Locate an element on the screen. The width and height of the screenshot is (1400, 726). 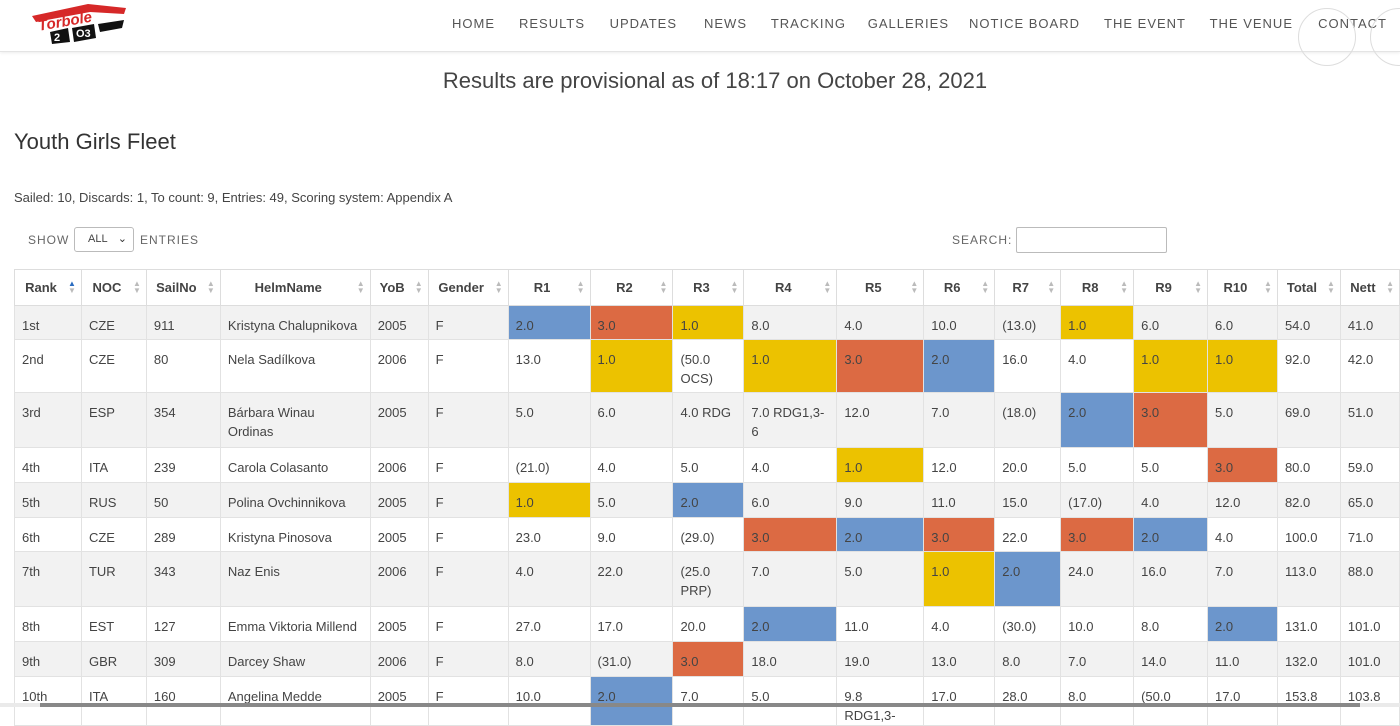
cell-r3: (29.0) is located at coordinates (708, 534).